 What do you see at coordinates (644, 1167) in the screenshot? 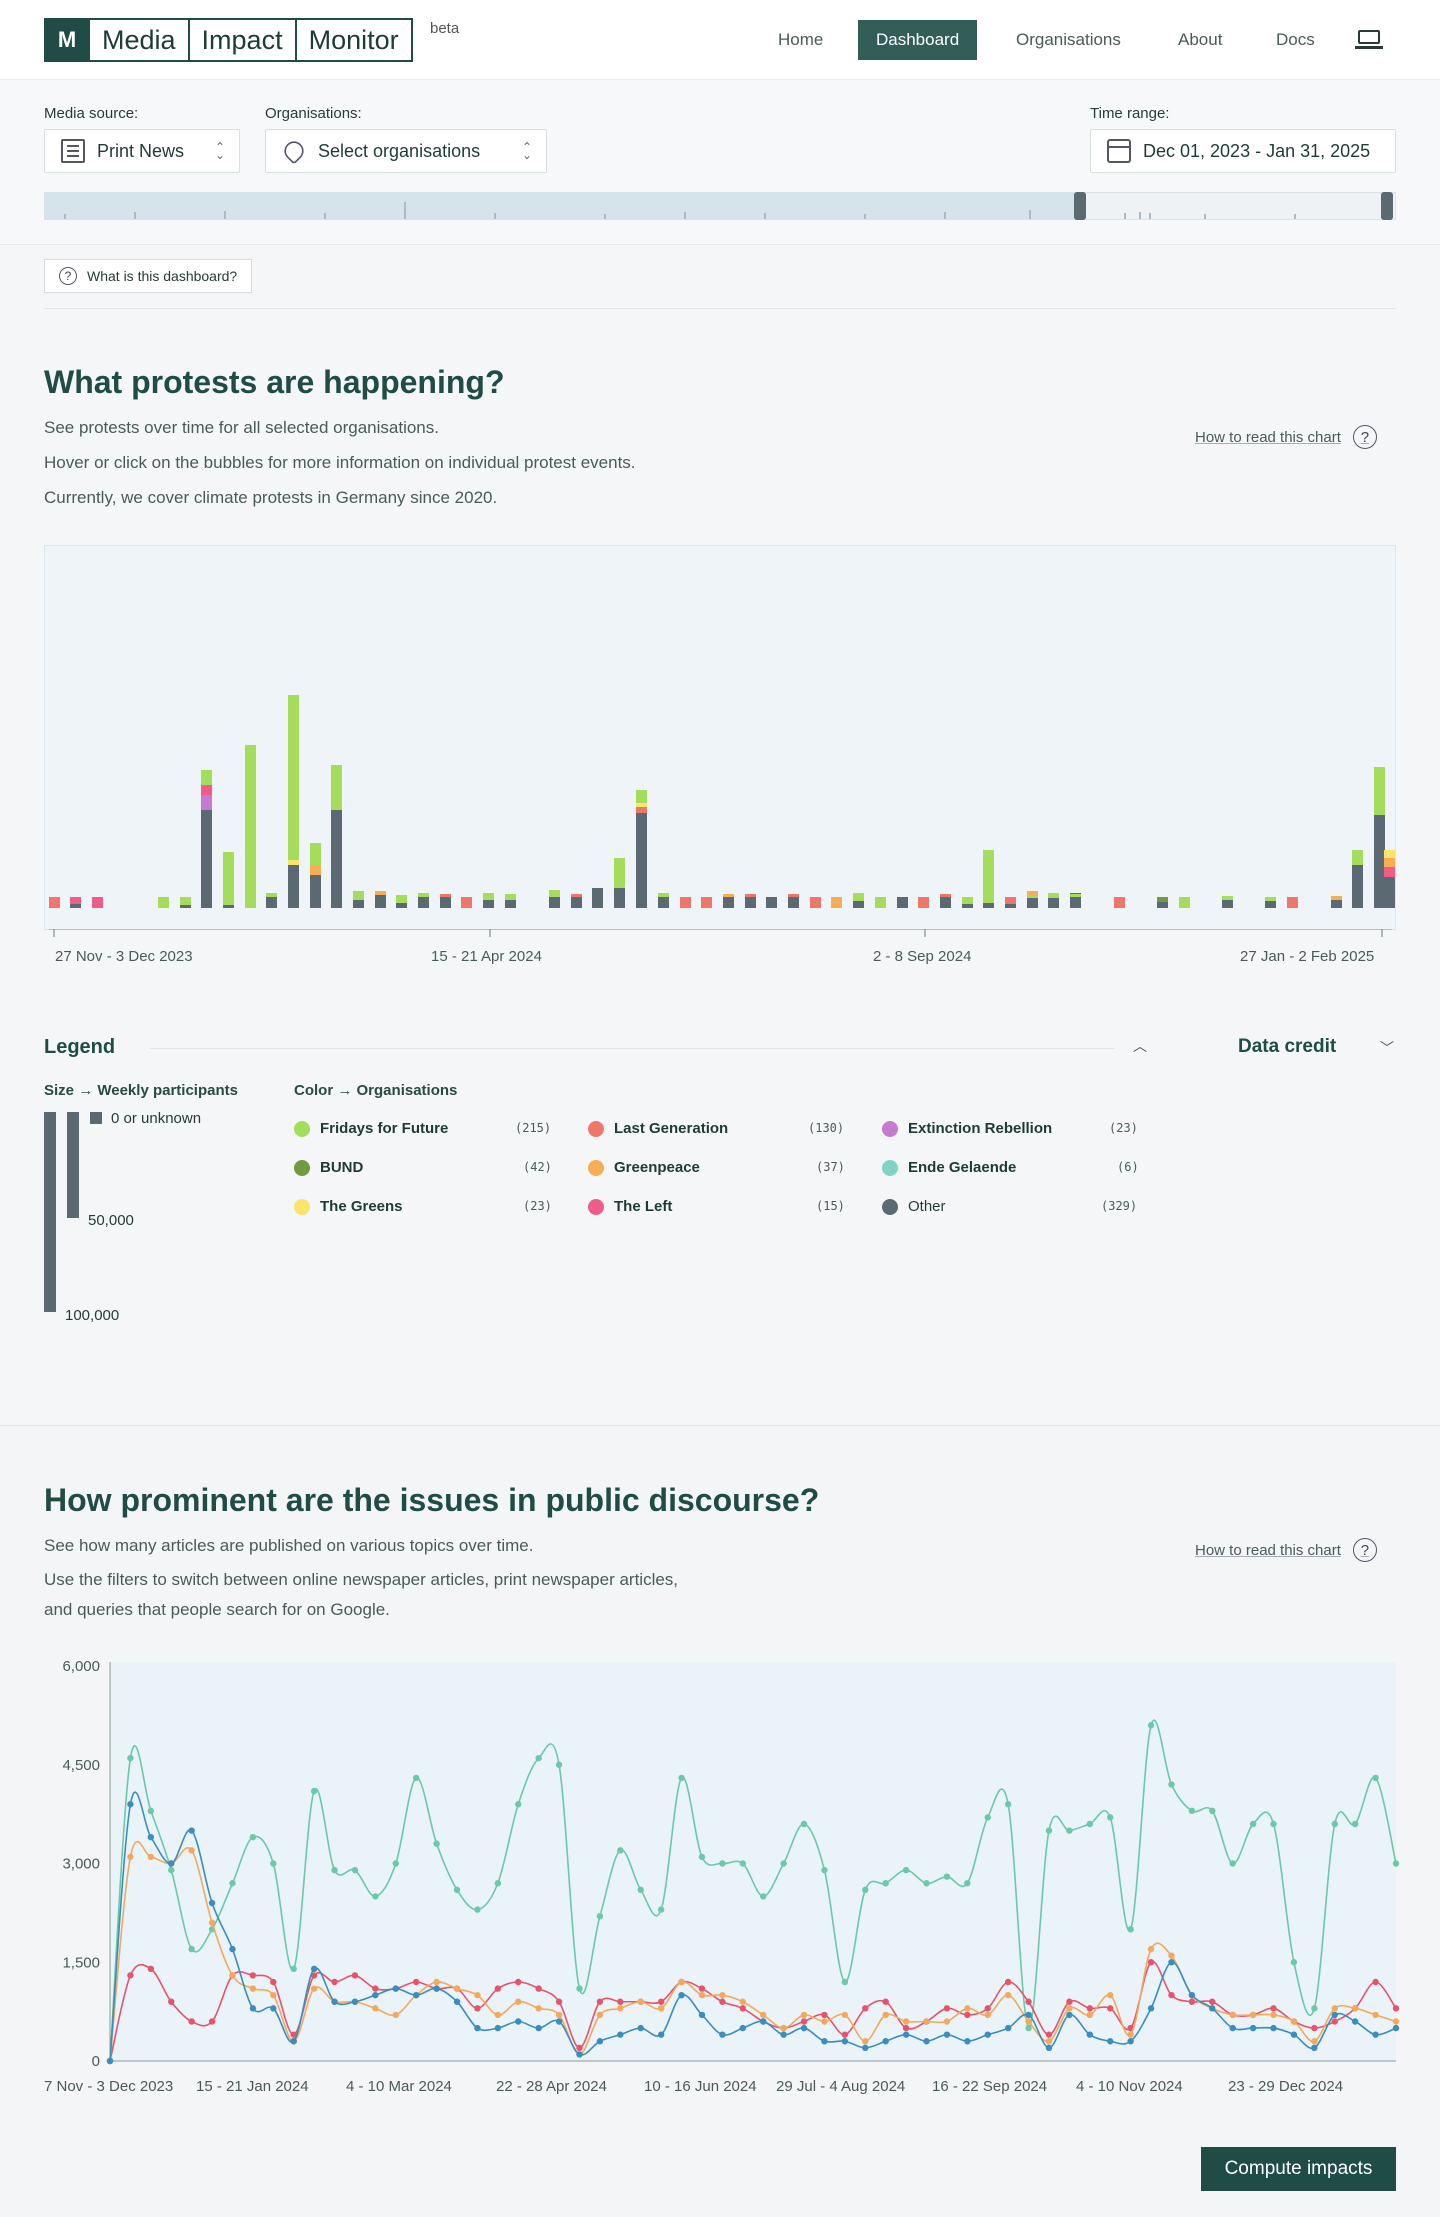
I see `legend-org-greenpeace: Greenpeace` at bounding box center [644, 1167].